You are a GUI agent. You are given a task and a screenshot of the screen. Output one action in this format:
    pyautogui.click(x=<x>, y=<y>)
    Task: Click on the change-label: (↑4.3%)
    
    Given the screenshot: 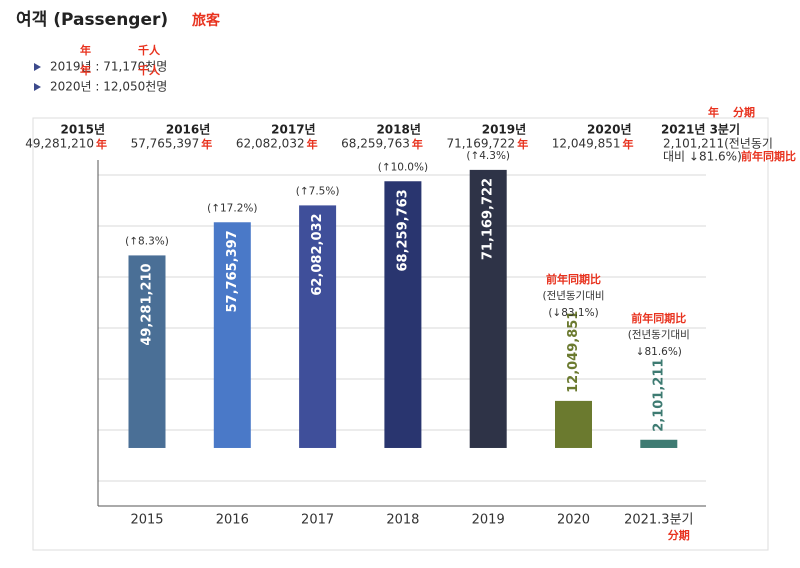 What is the action you would take?
    pyautogui.click(x=488, y=156)
    